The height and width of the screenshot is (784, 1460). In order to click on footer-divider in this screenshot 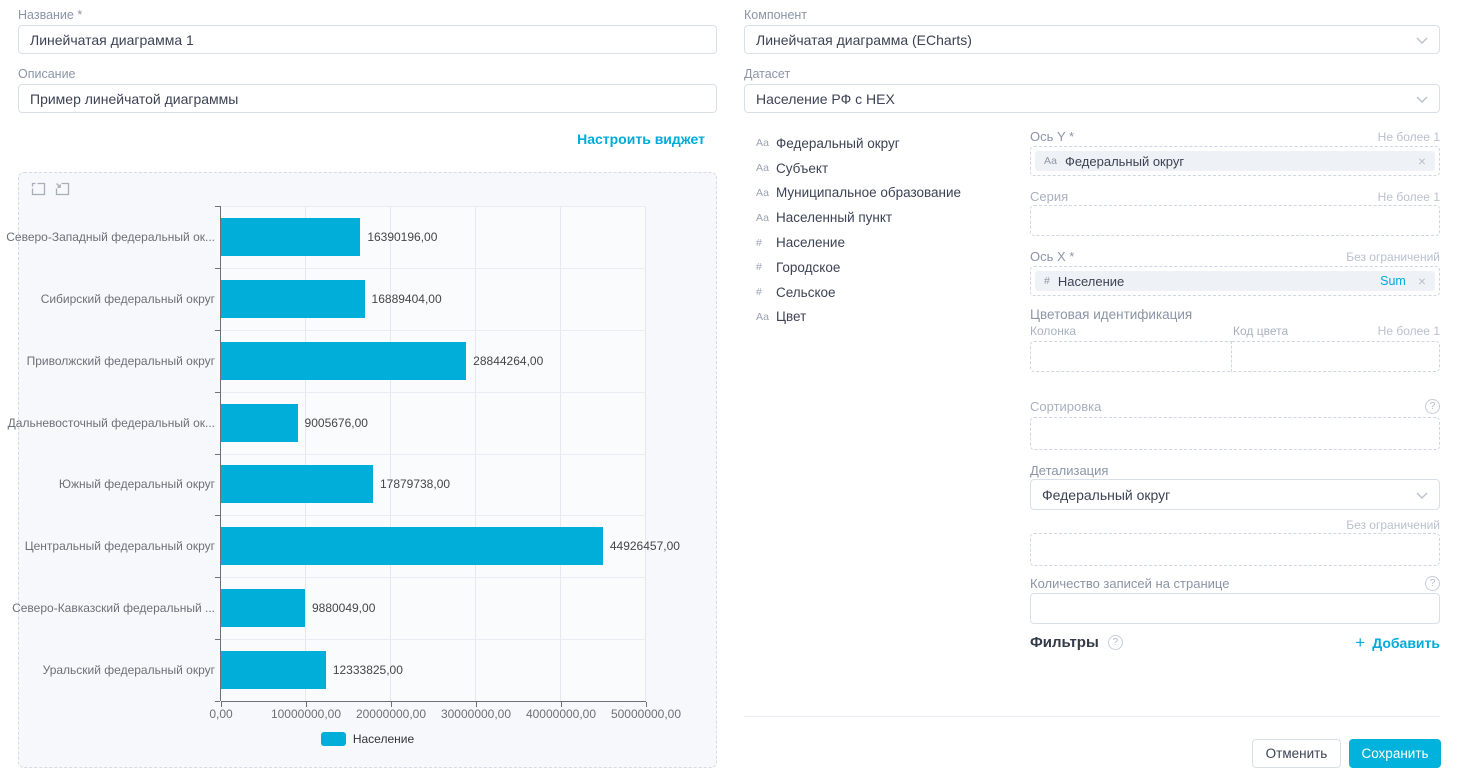, I will do `click(1092, 716)`.